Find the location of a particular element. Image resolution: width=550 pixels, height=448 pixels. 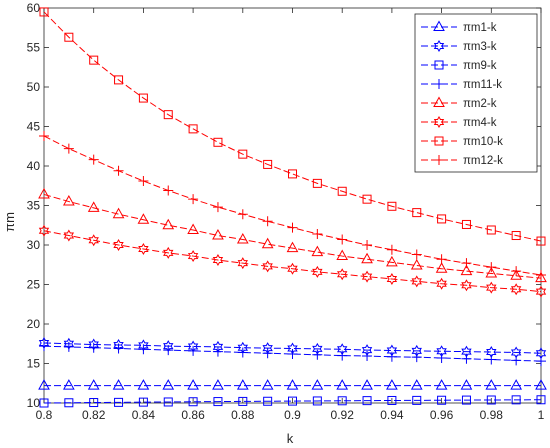

y-tick-label: 50 is located at coordinates (34, 87).